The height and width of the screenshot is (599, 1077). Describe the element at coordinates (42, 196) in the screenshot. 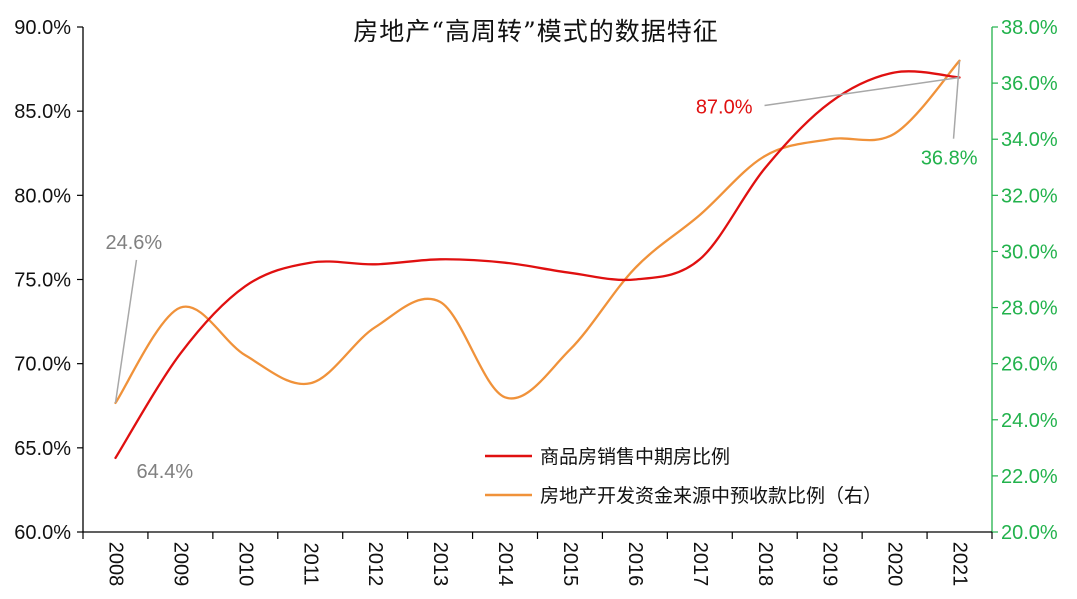

I see `left-axis-tick-label: 80.0%` at that location.